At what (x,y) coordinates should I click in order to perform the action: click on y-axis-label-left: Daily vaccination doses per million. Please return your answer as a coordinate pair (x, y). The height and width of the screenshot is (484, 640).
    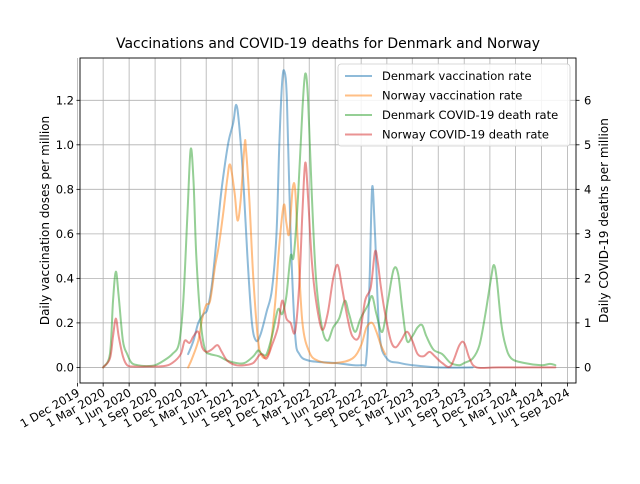
    Looking at the image, I should click on (45, 220).